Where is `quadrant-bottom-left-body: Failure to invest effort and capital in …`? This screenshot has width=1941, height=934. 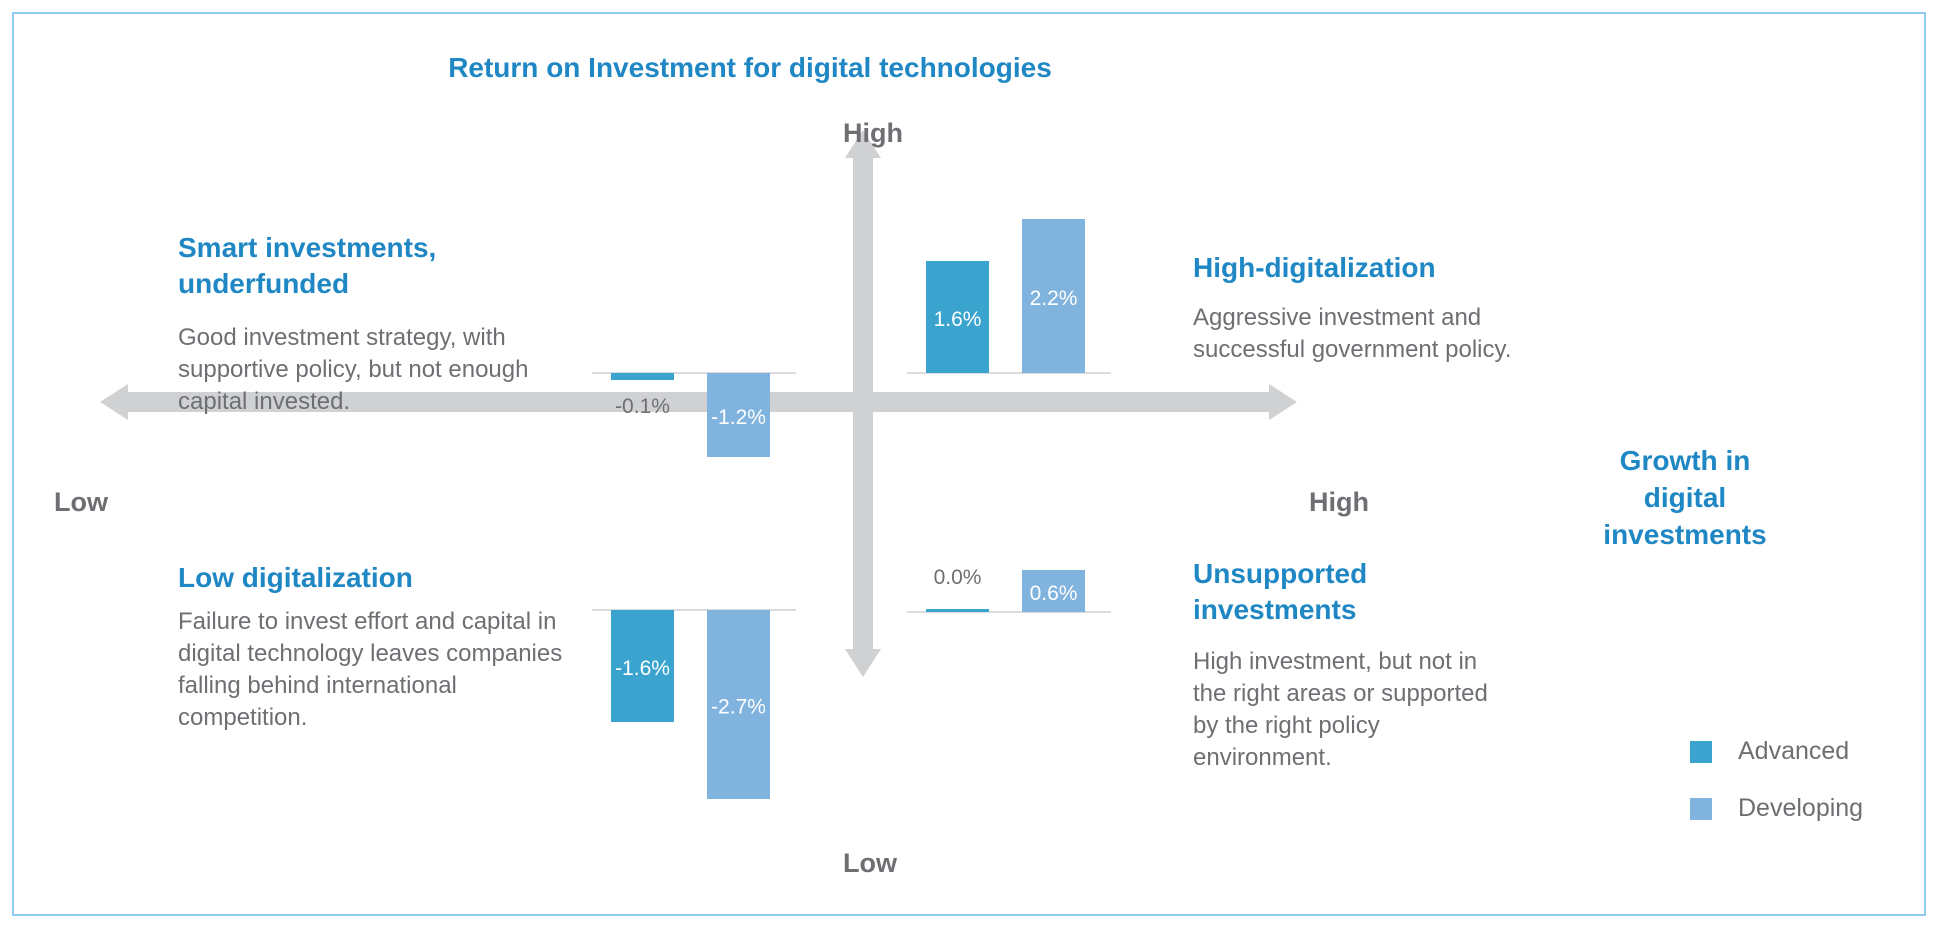 quadrant-bottom-left-body: Failure to invest effort and capital in … is located at coordinates (370, 669).